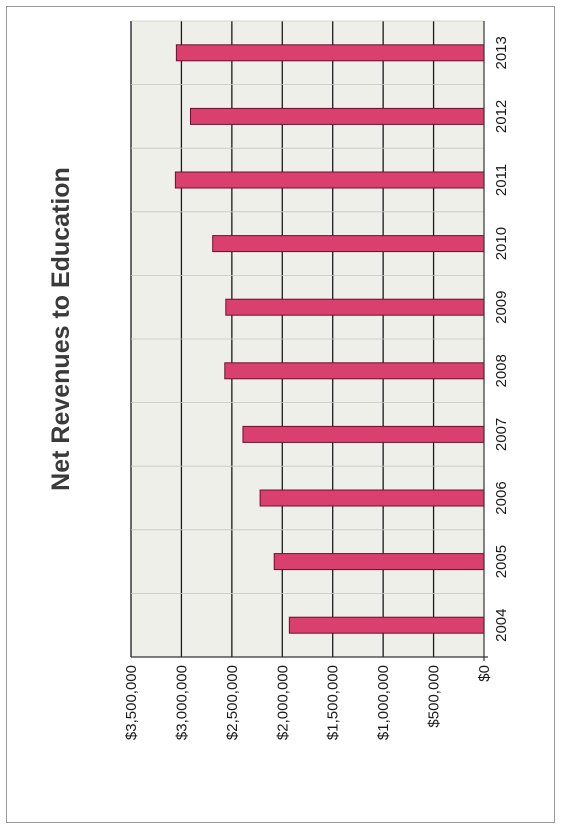 This screenshot has width=561, height=829. Describe the element at coordinates (383, 702) in the screenshot. I see `value-tick-label: $1,000,000` at that location.